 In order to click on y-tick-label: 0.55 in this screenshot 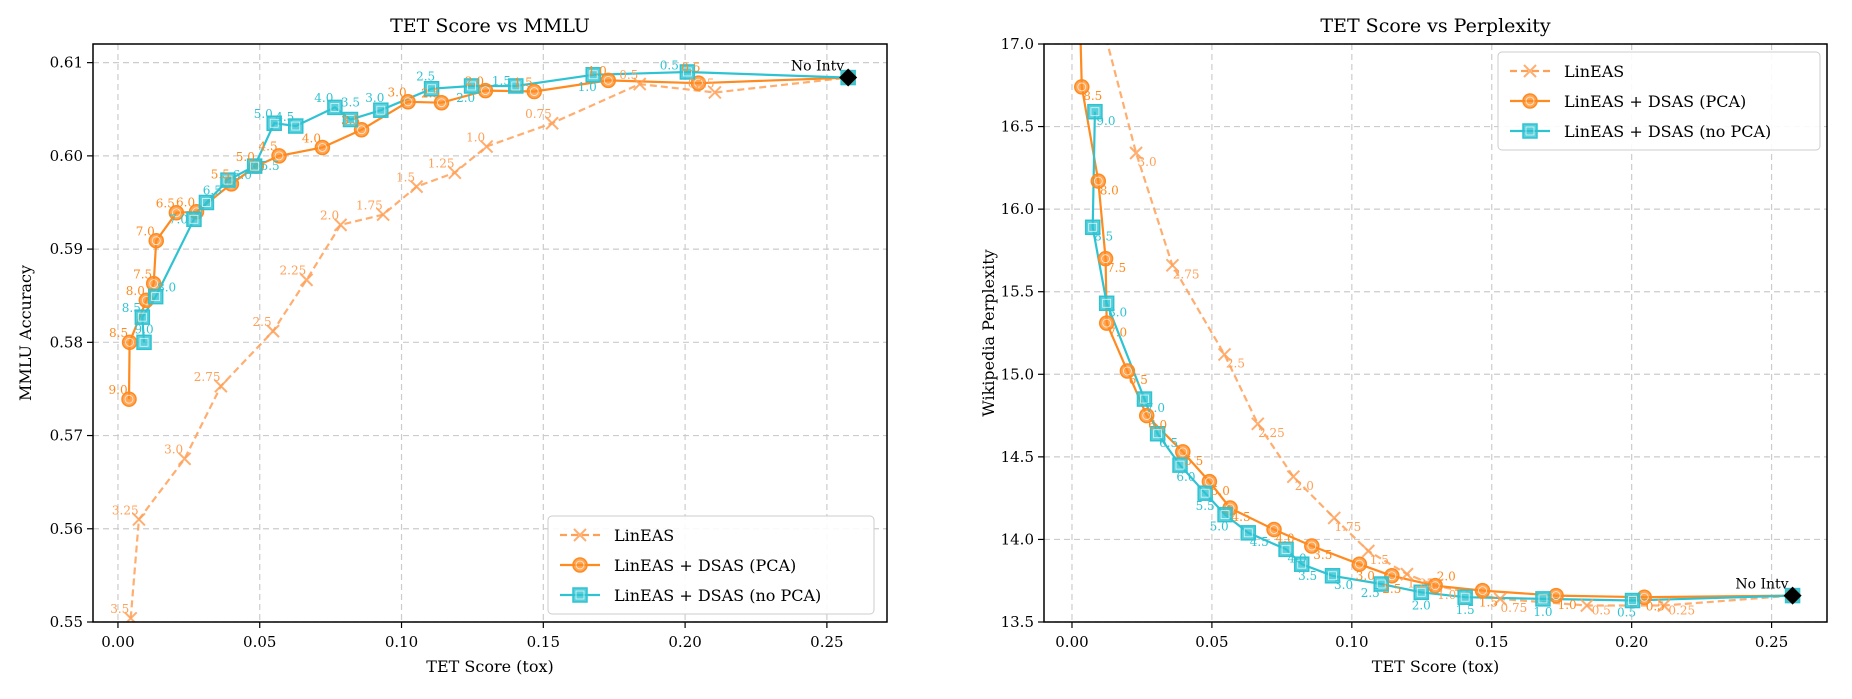, I will do `click(66, 622)`.